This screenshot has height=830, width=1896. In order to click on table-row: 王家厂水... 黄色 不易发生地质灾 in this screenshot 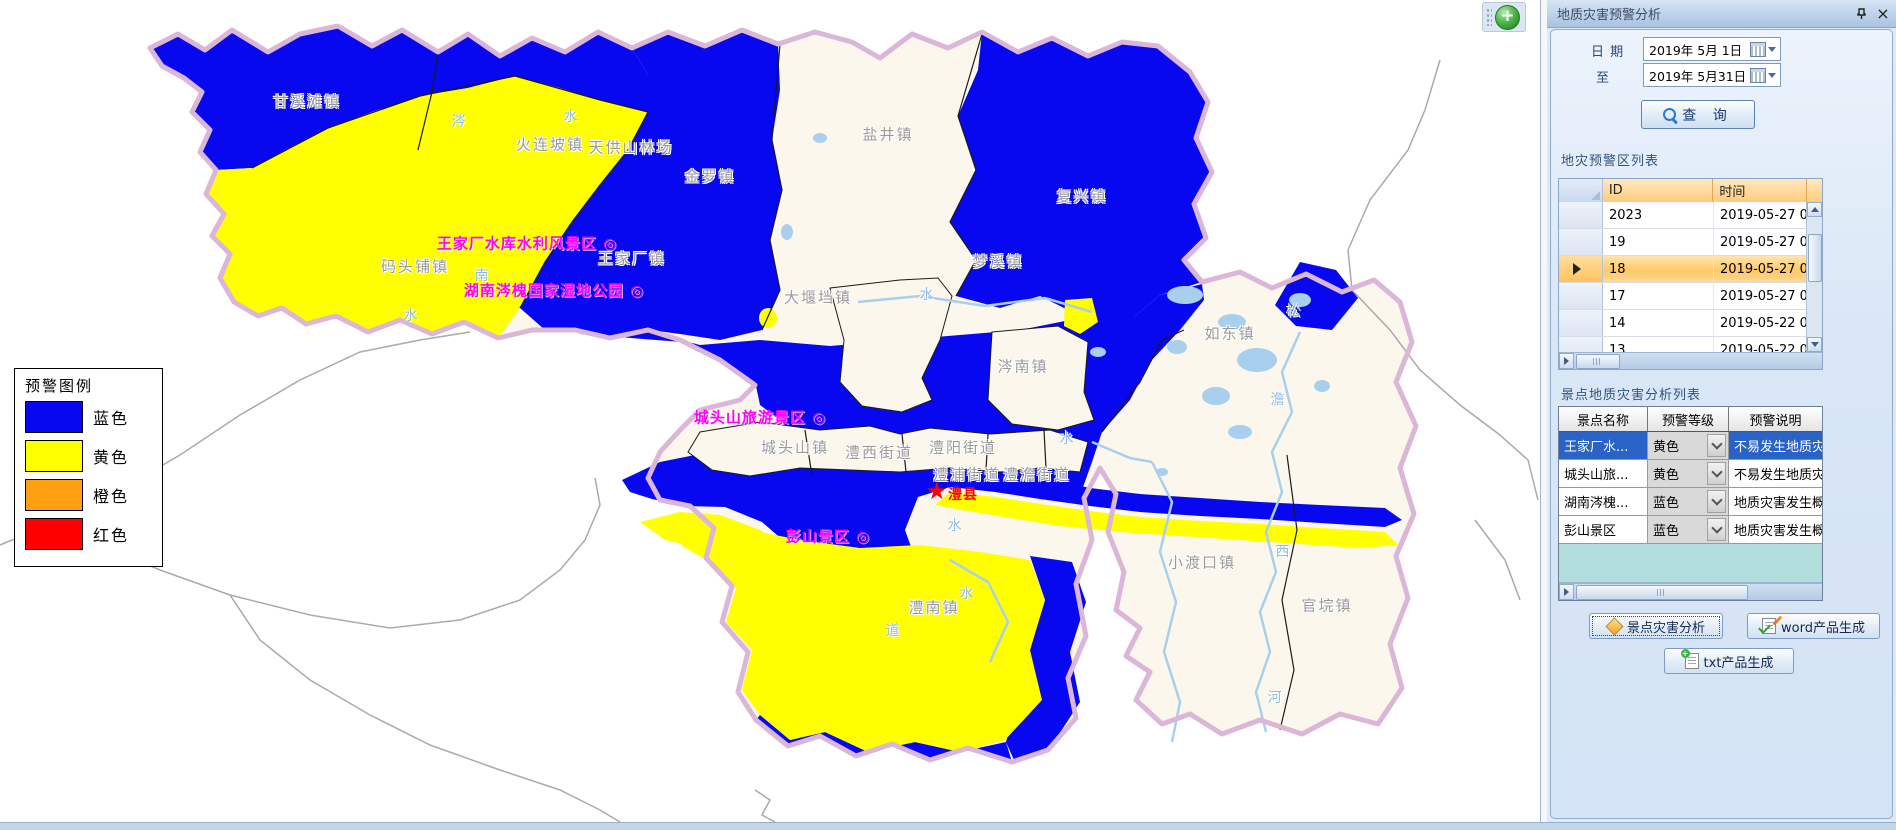, I will do `click(1690, 446)`.